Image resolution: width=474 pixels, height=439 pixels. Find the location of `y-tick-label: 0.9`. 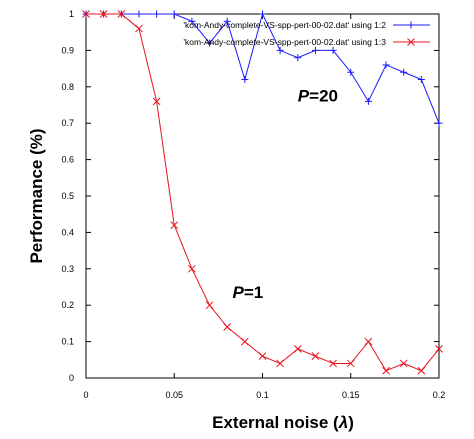

y-tick-label: 0.9 is located at coordinates (67, 50).